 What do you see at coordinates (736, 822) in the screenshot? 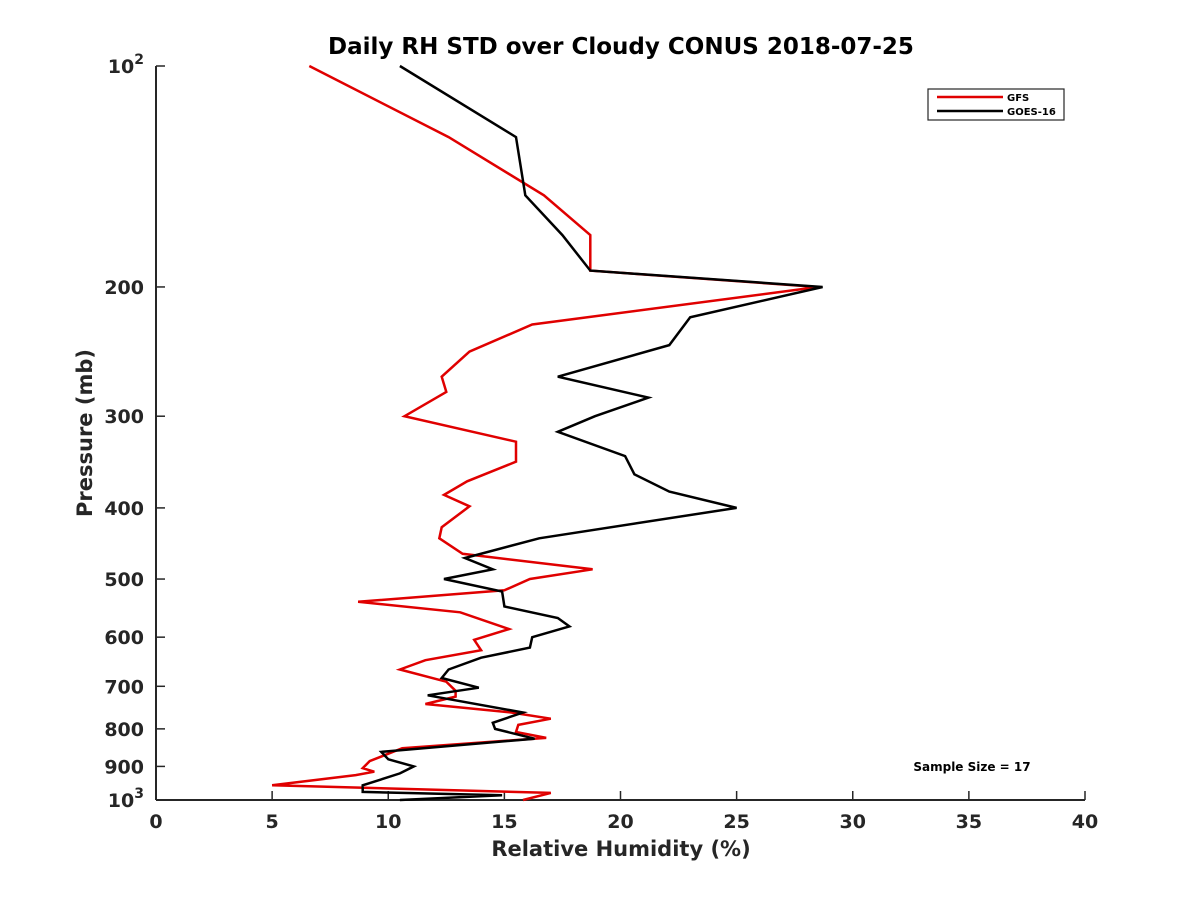
I see `x-tick-label: 25` at bounding box center [736, 822].